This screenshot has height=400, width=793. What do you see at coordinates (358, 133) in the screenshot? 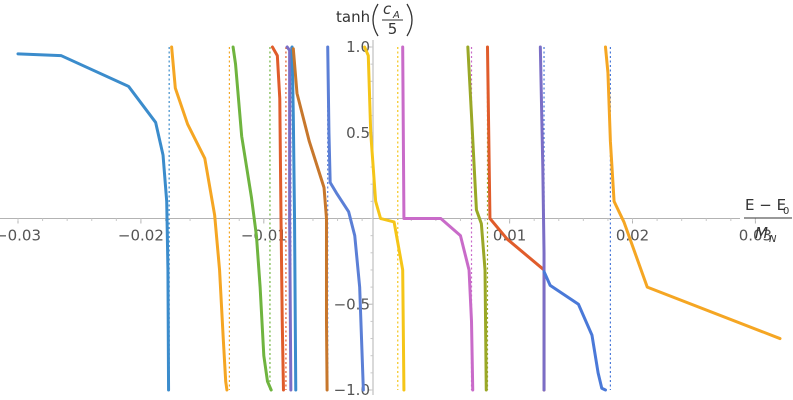
I see `y-tick-label: 0.5` at bounding box center [358, 133].